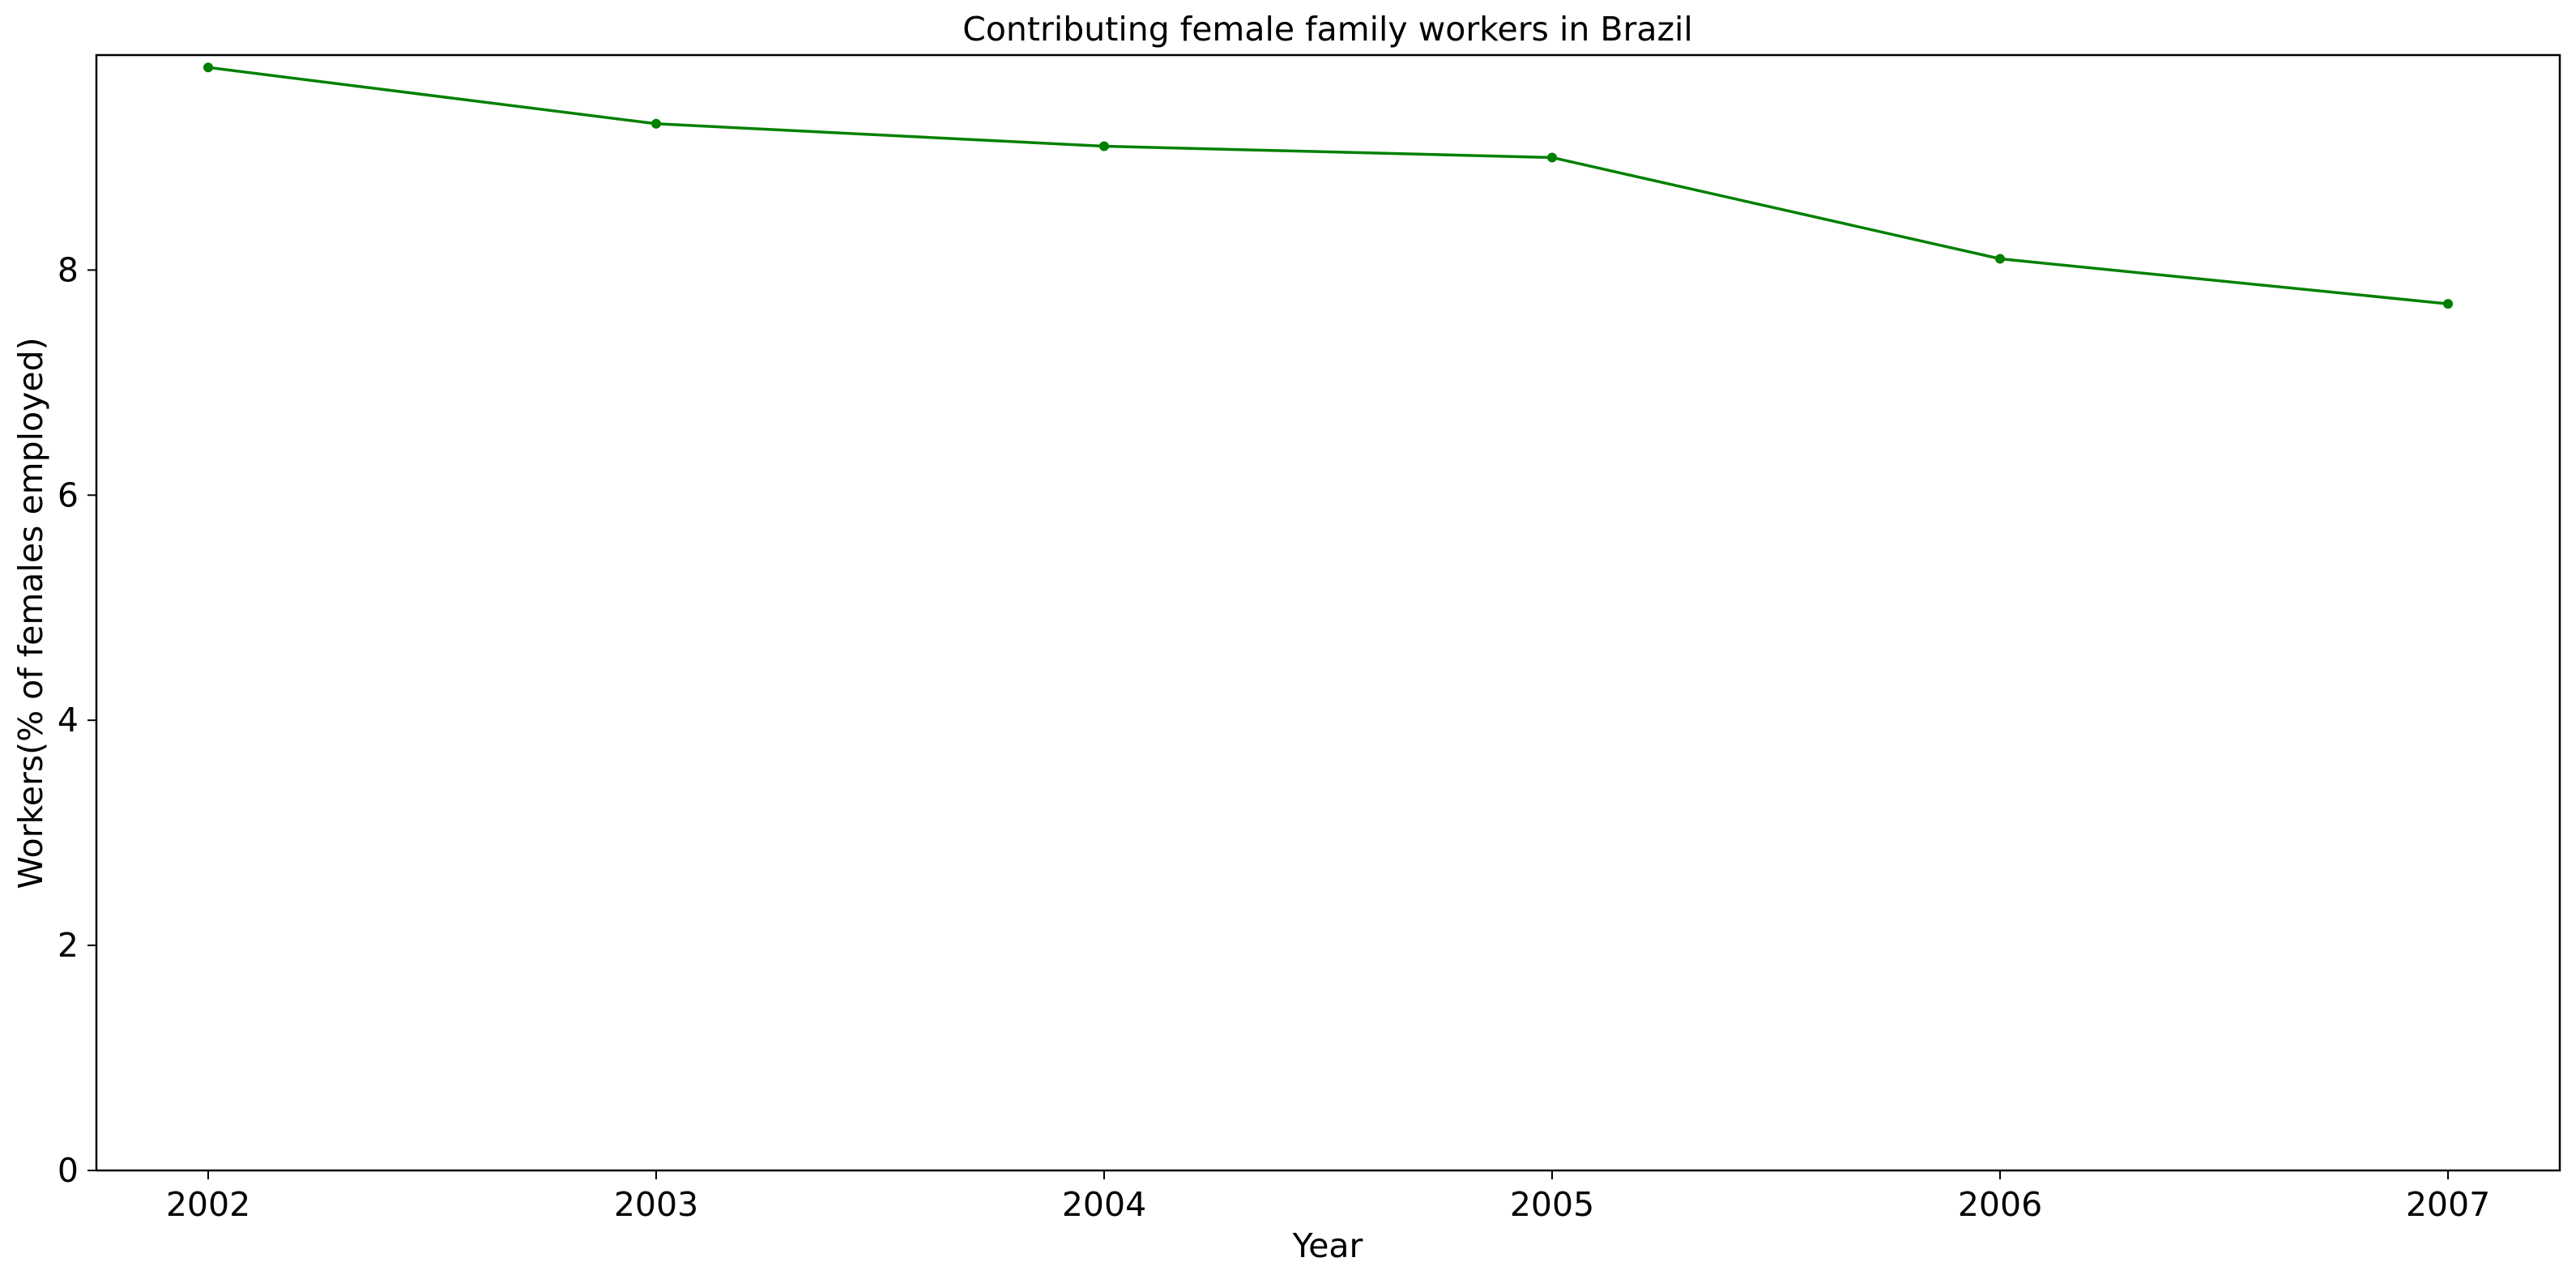 The width and height of the screenshot is (2576, 1279). I want to click on x-tick-label: 2004, so click(1104, 1204).